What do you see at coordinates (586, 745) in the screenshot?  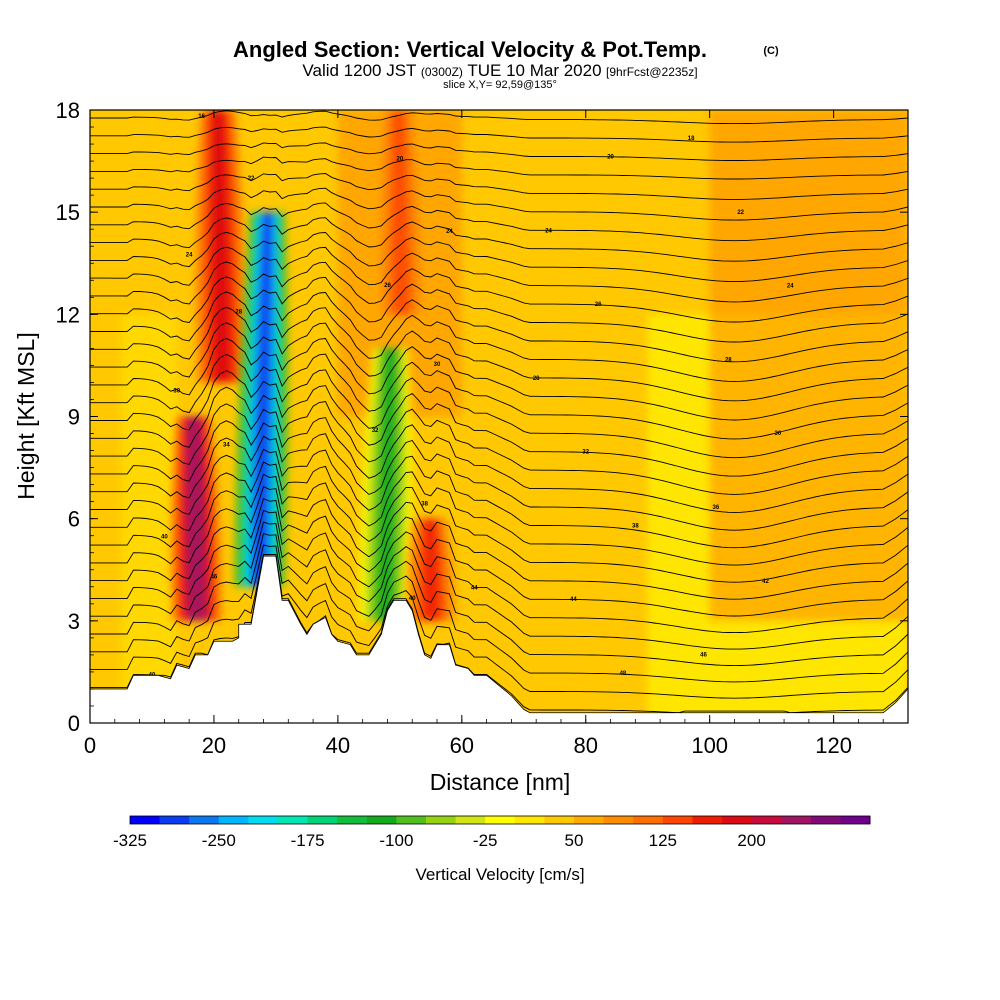 I see `x-tick-label: 80` at bounding box center [586, 745].